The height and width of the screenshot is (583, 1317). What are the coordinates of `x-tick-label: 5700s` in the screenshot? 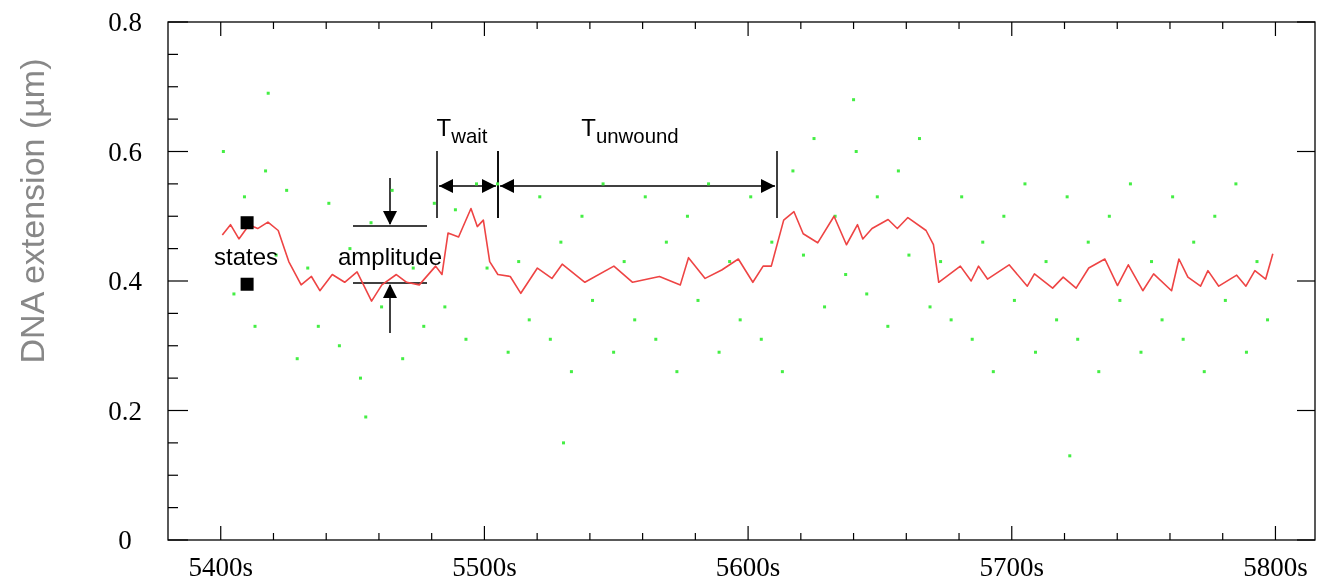 It's located at (1012, 567).